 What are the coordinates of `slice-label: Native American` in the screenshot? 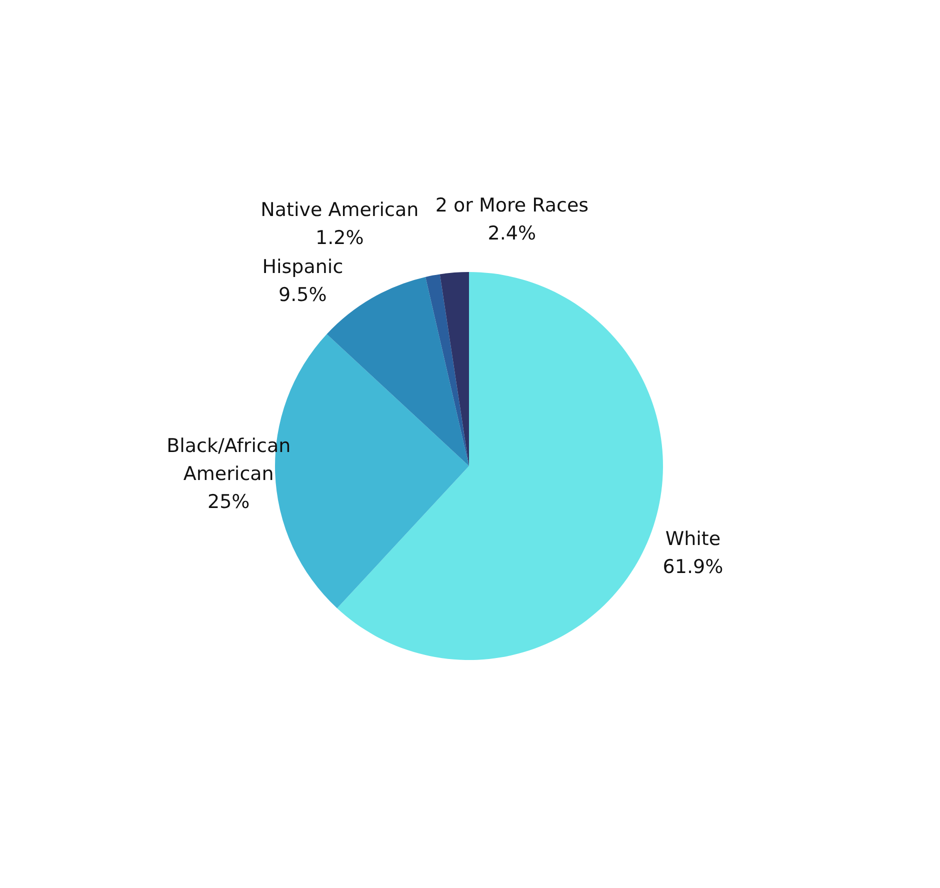 It's located at (339, 210).